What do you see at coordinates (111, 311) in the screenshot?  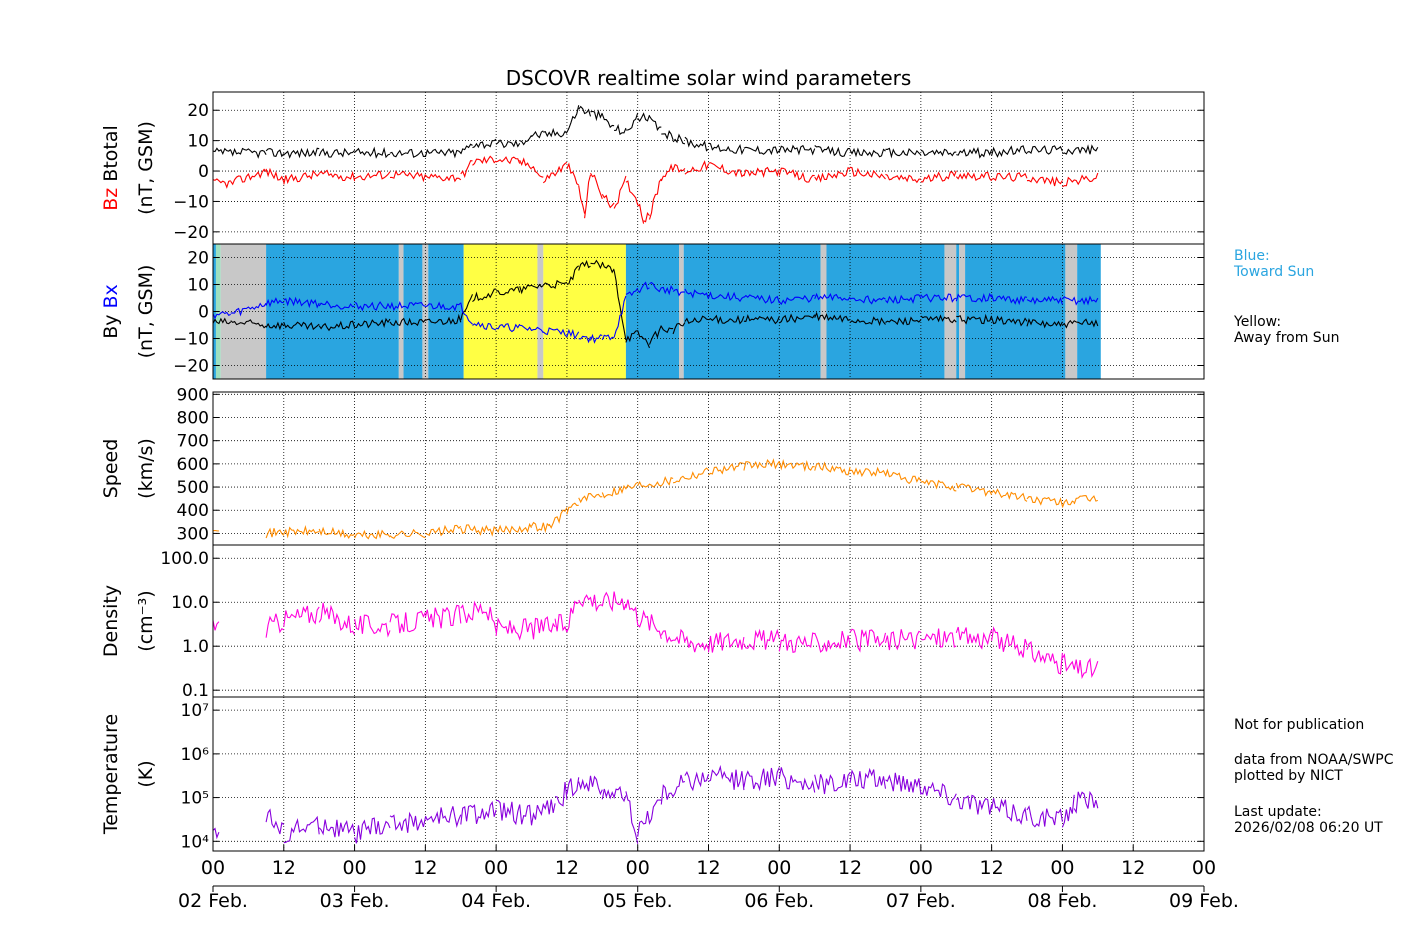 I see `ylabel-by_bx: By Bx` at bounding box center [111, 311].